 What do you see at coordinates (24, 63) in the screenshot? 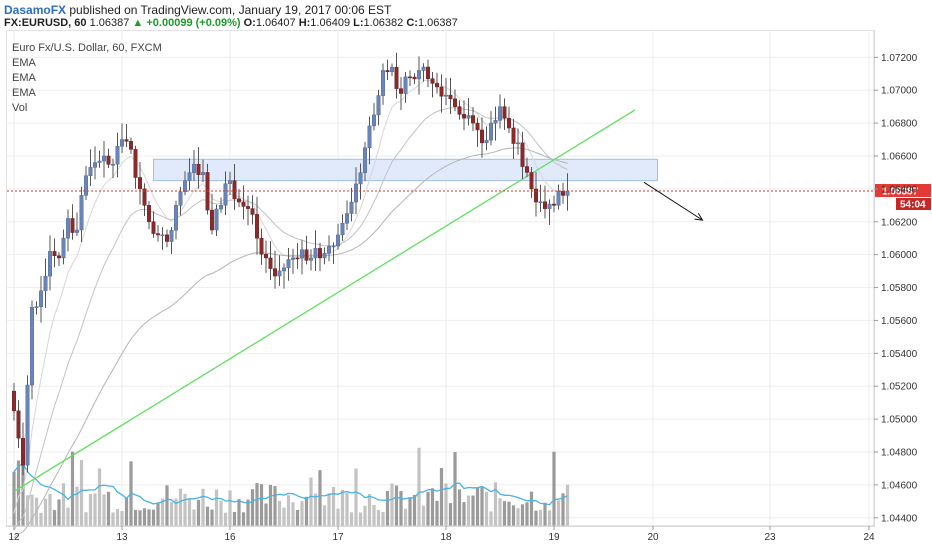
I see `legend-ema-1: EMA` at bounding box center [24, 63].